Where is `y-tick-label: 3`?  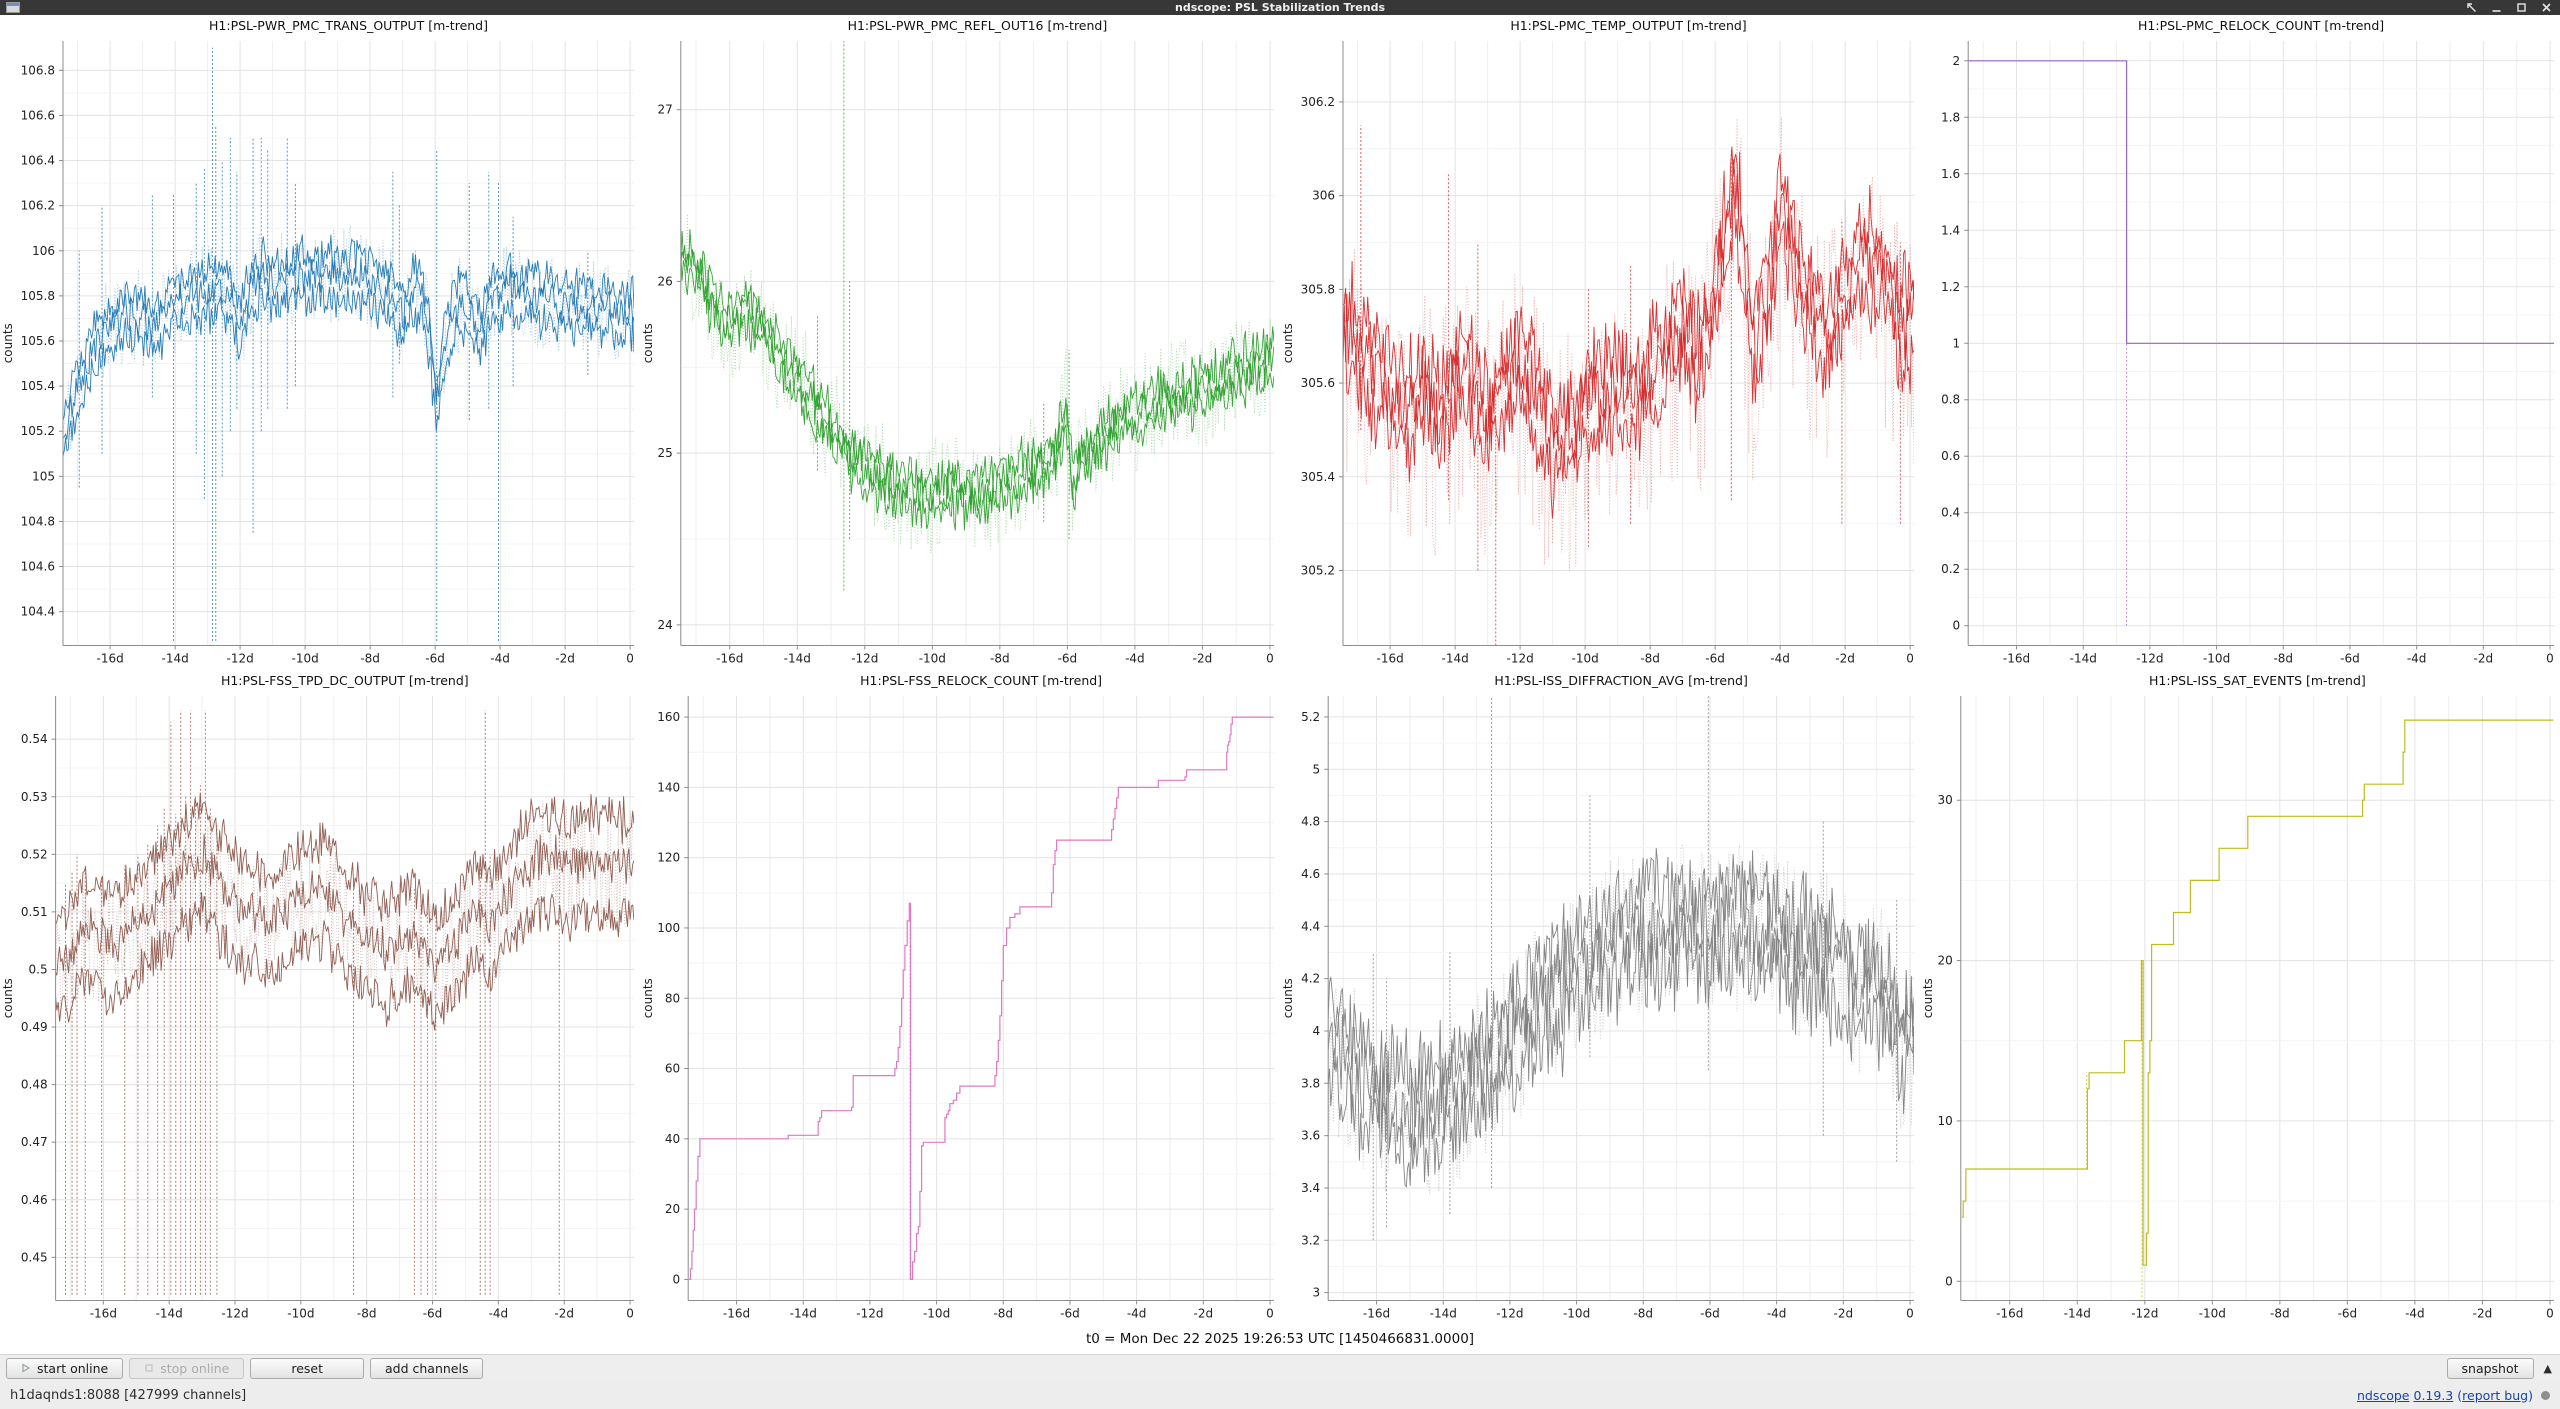 y-tick-label: 3 is located at coordinates (1317, 1292).